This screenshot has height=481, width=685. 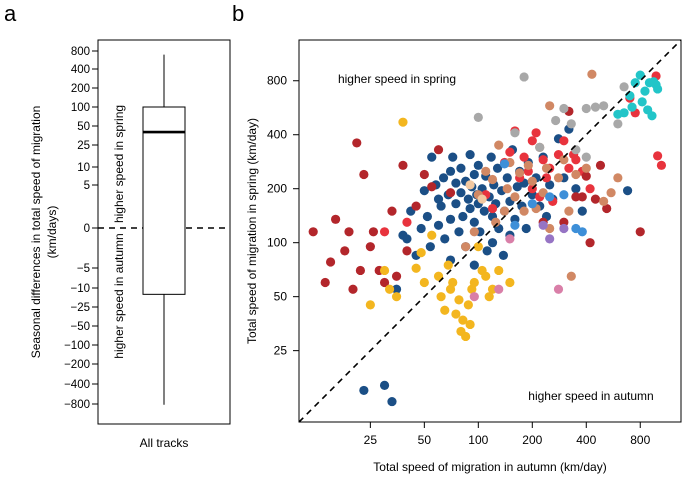 What do you see at coordinates (590, 396) in the screenshot?
I see `panel-b-annotation-lower: higher speed in autumn` at bounding box center [590, 396].